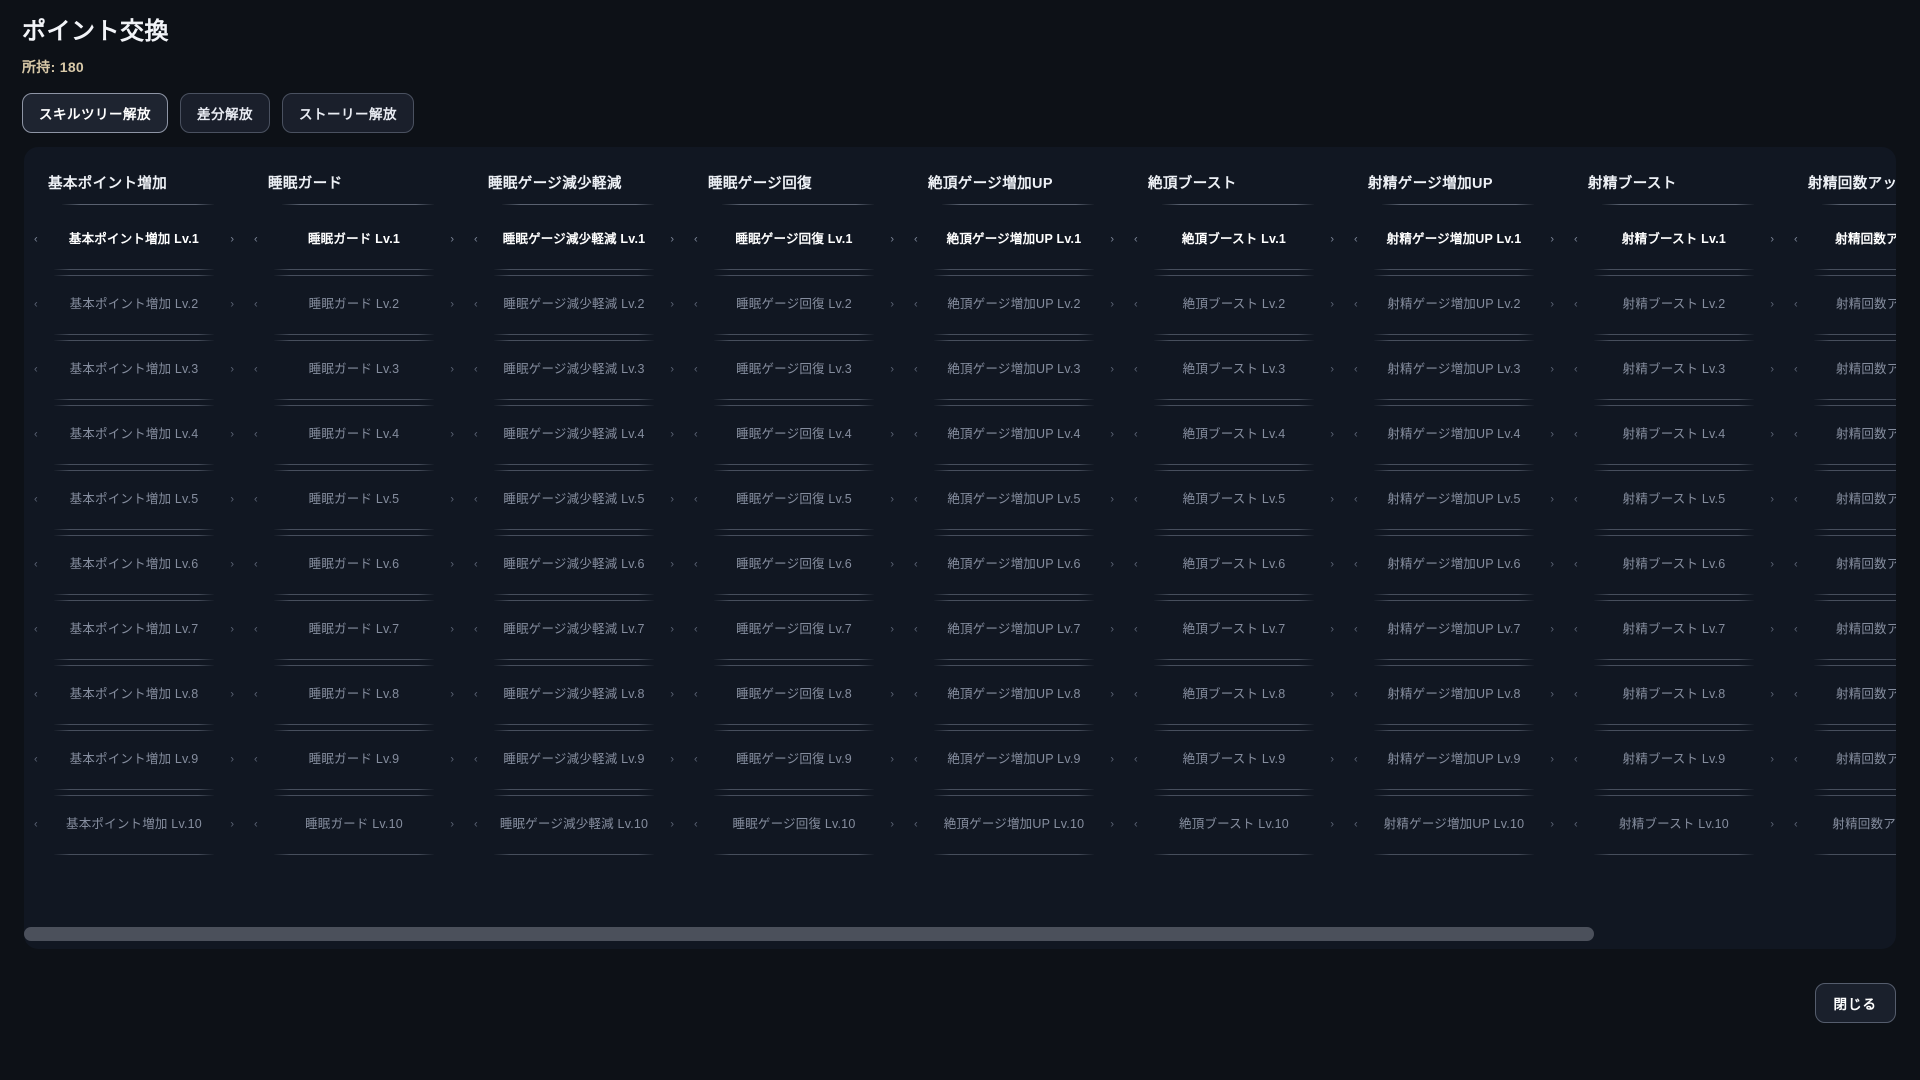 The image size is (1920, 1080). I want to click on skill-node: ‹ 睡眠ゲージ減少軽減 Lv.2 ›, so click(574, 305).